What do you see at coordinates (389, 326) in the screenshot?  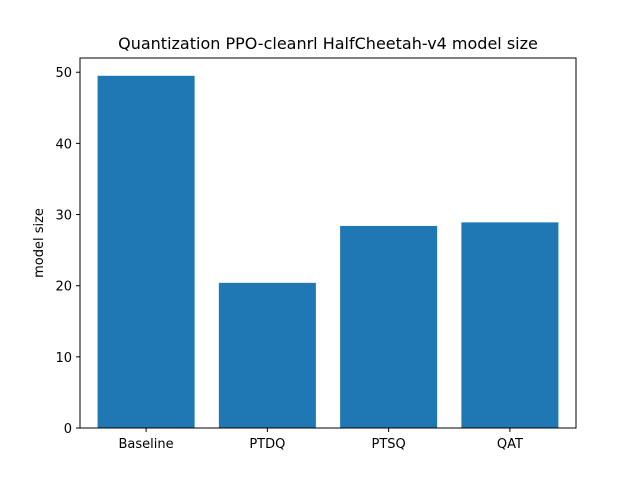 I see `bar-ptsq` at bounding box center [389, 326].